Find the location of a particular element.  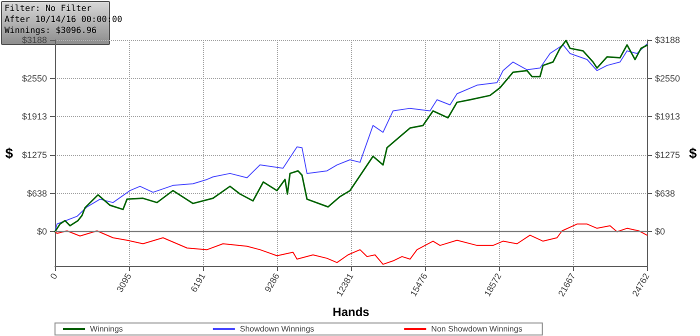

text: Filter: No Filter is located at coordinates (48, 9).